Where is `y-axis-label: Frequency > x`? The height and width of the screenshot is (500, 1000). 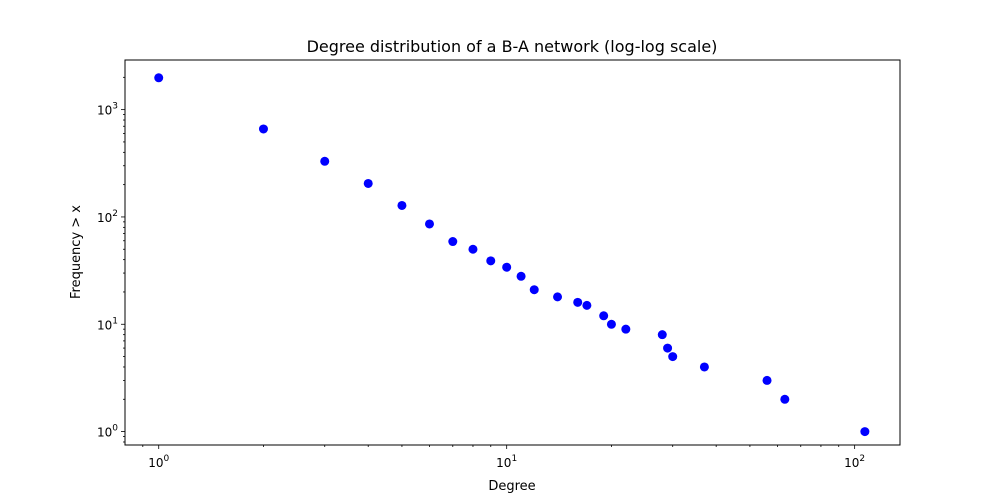
y-axis-label: Frequency > x is located at coordinates (76, 252).